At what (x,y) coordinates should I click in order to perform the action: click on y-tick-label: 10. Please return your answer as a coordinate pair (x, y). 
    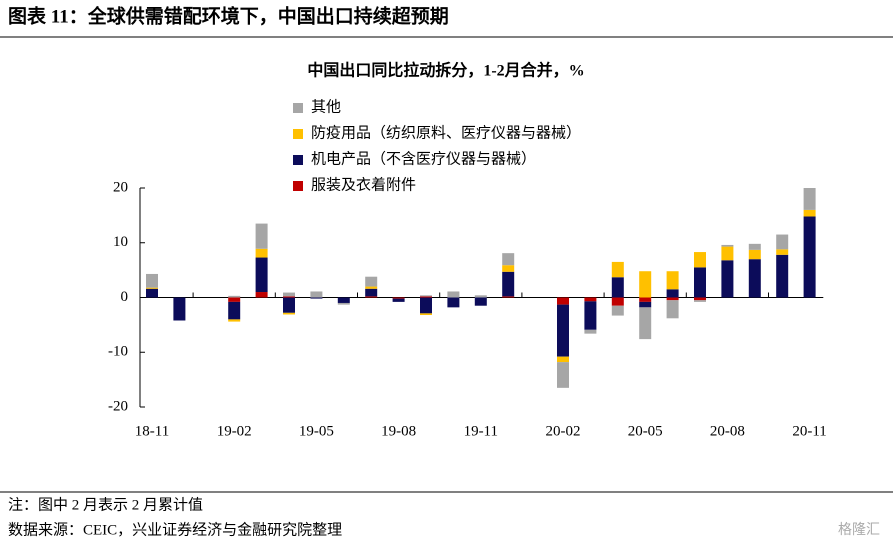
    Looking at the image, I should click on (120, 242).